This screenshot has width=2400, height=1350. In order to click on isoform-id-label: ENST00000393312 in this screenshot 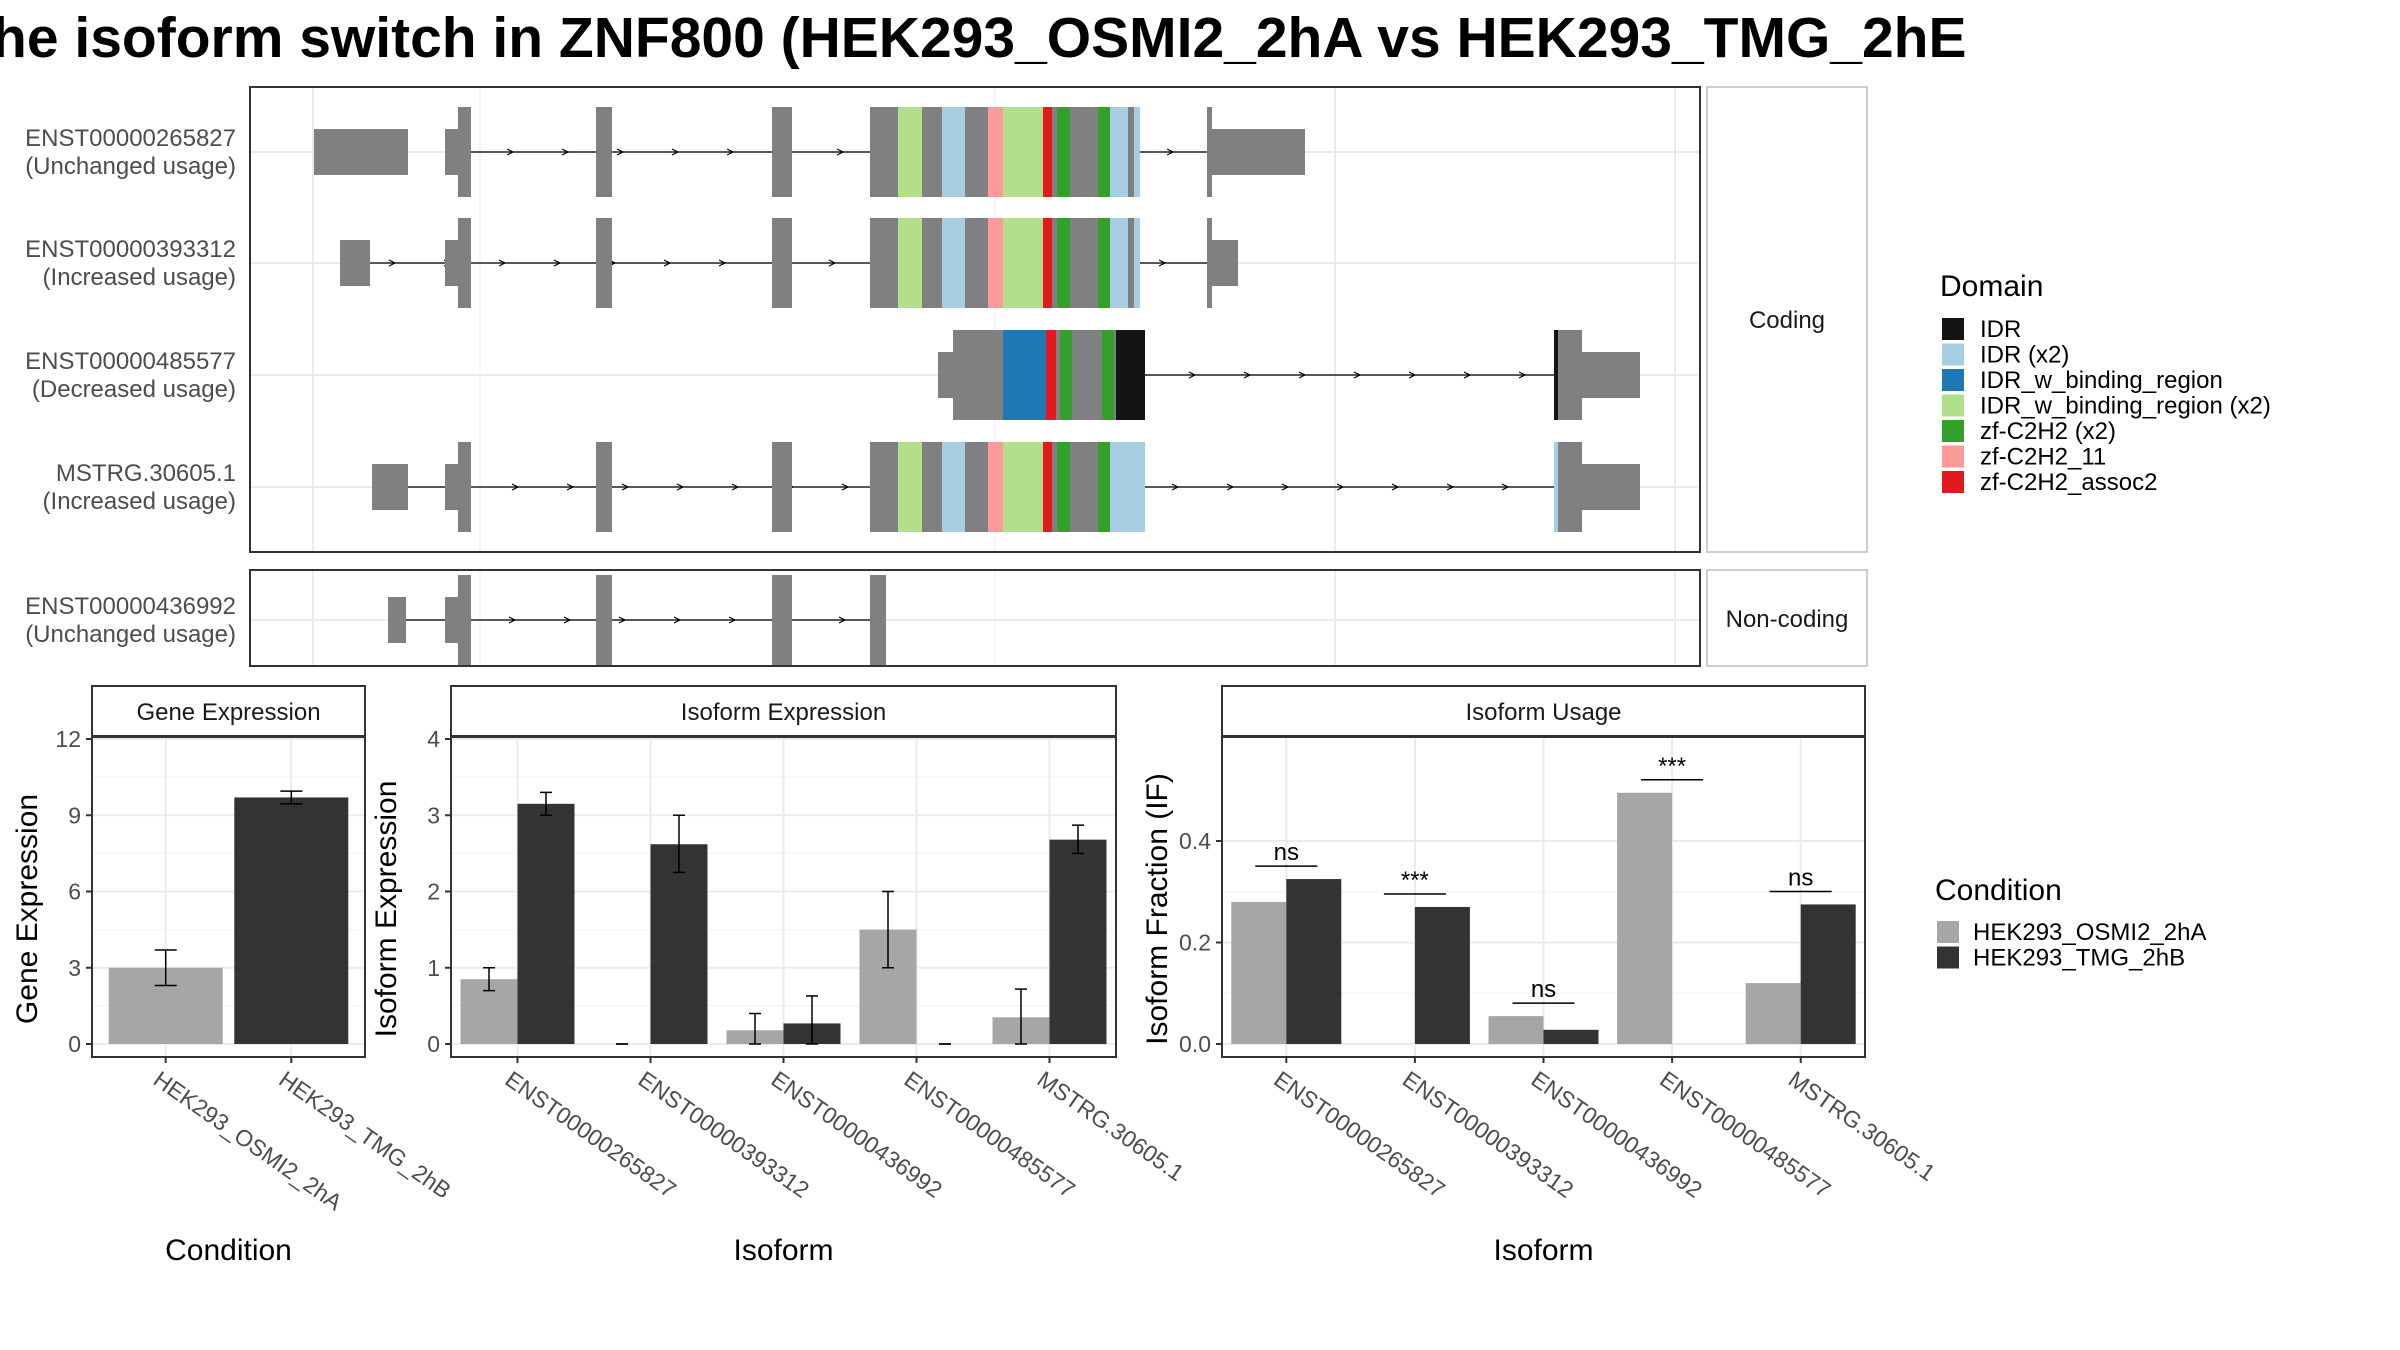, I will do `click(130, 249)`.